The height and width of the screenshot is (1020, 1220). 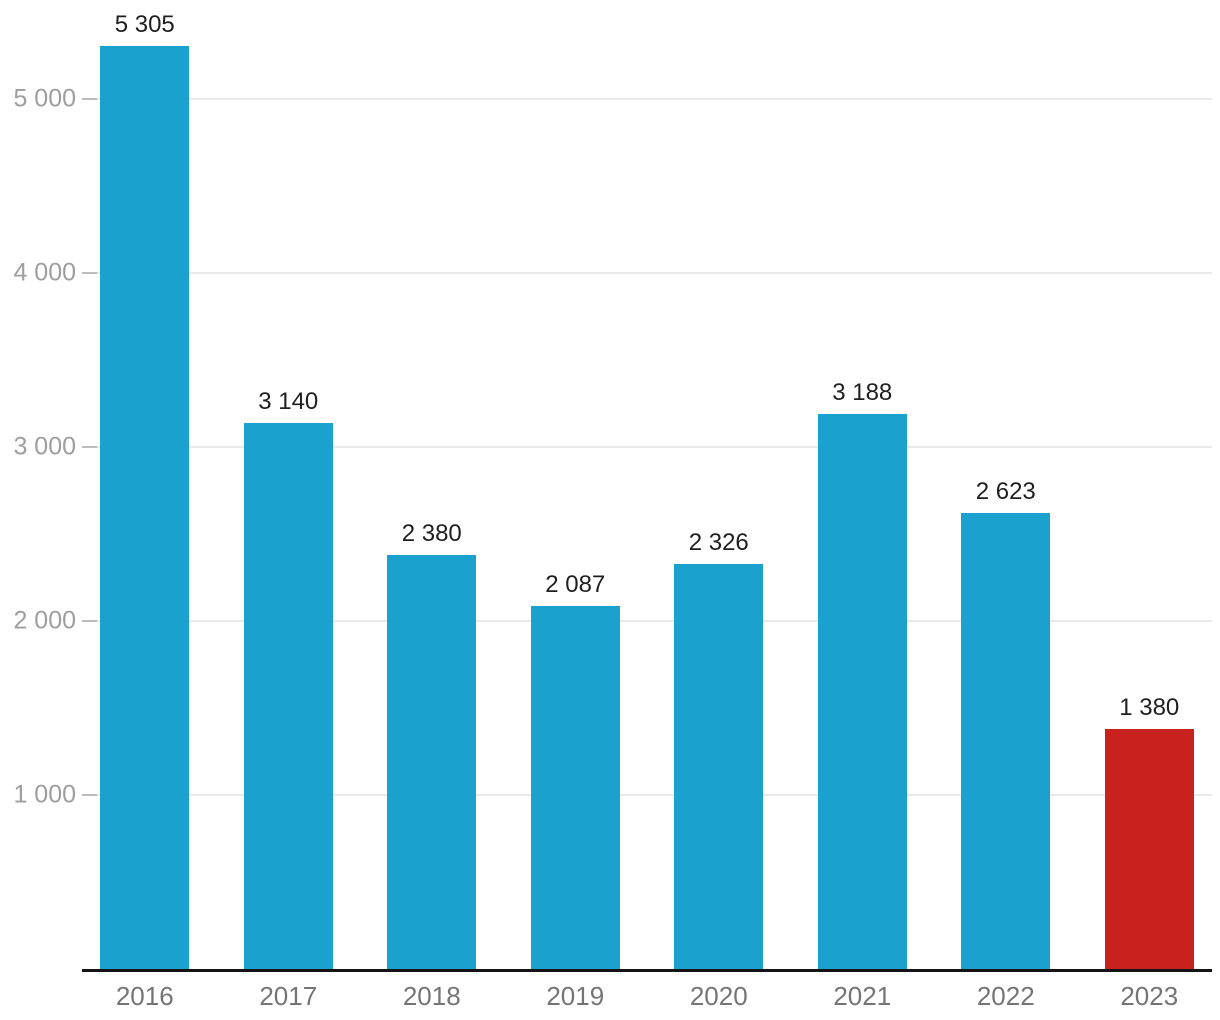 I want to click on y-axis-label-4000: 4 000, so click(x=44, y=272).